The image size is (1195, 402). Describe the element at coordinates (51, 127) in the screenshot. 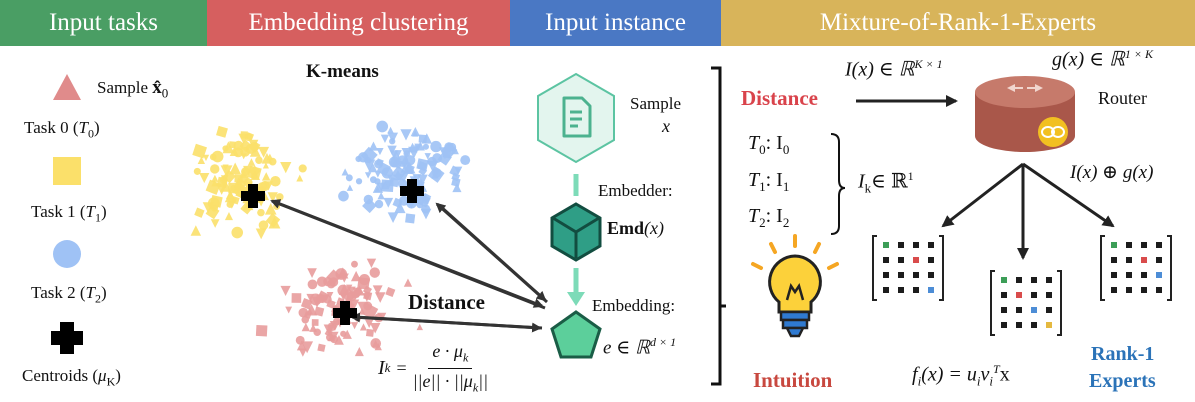

I see `legend-task0-text: Task 0 (` at that location.